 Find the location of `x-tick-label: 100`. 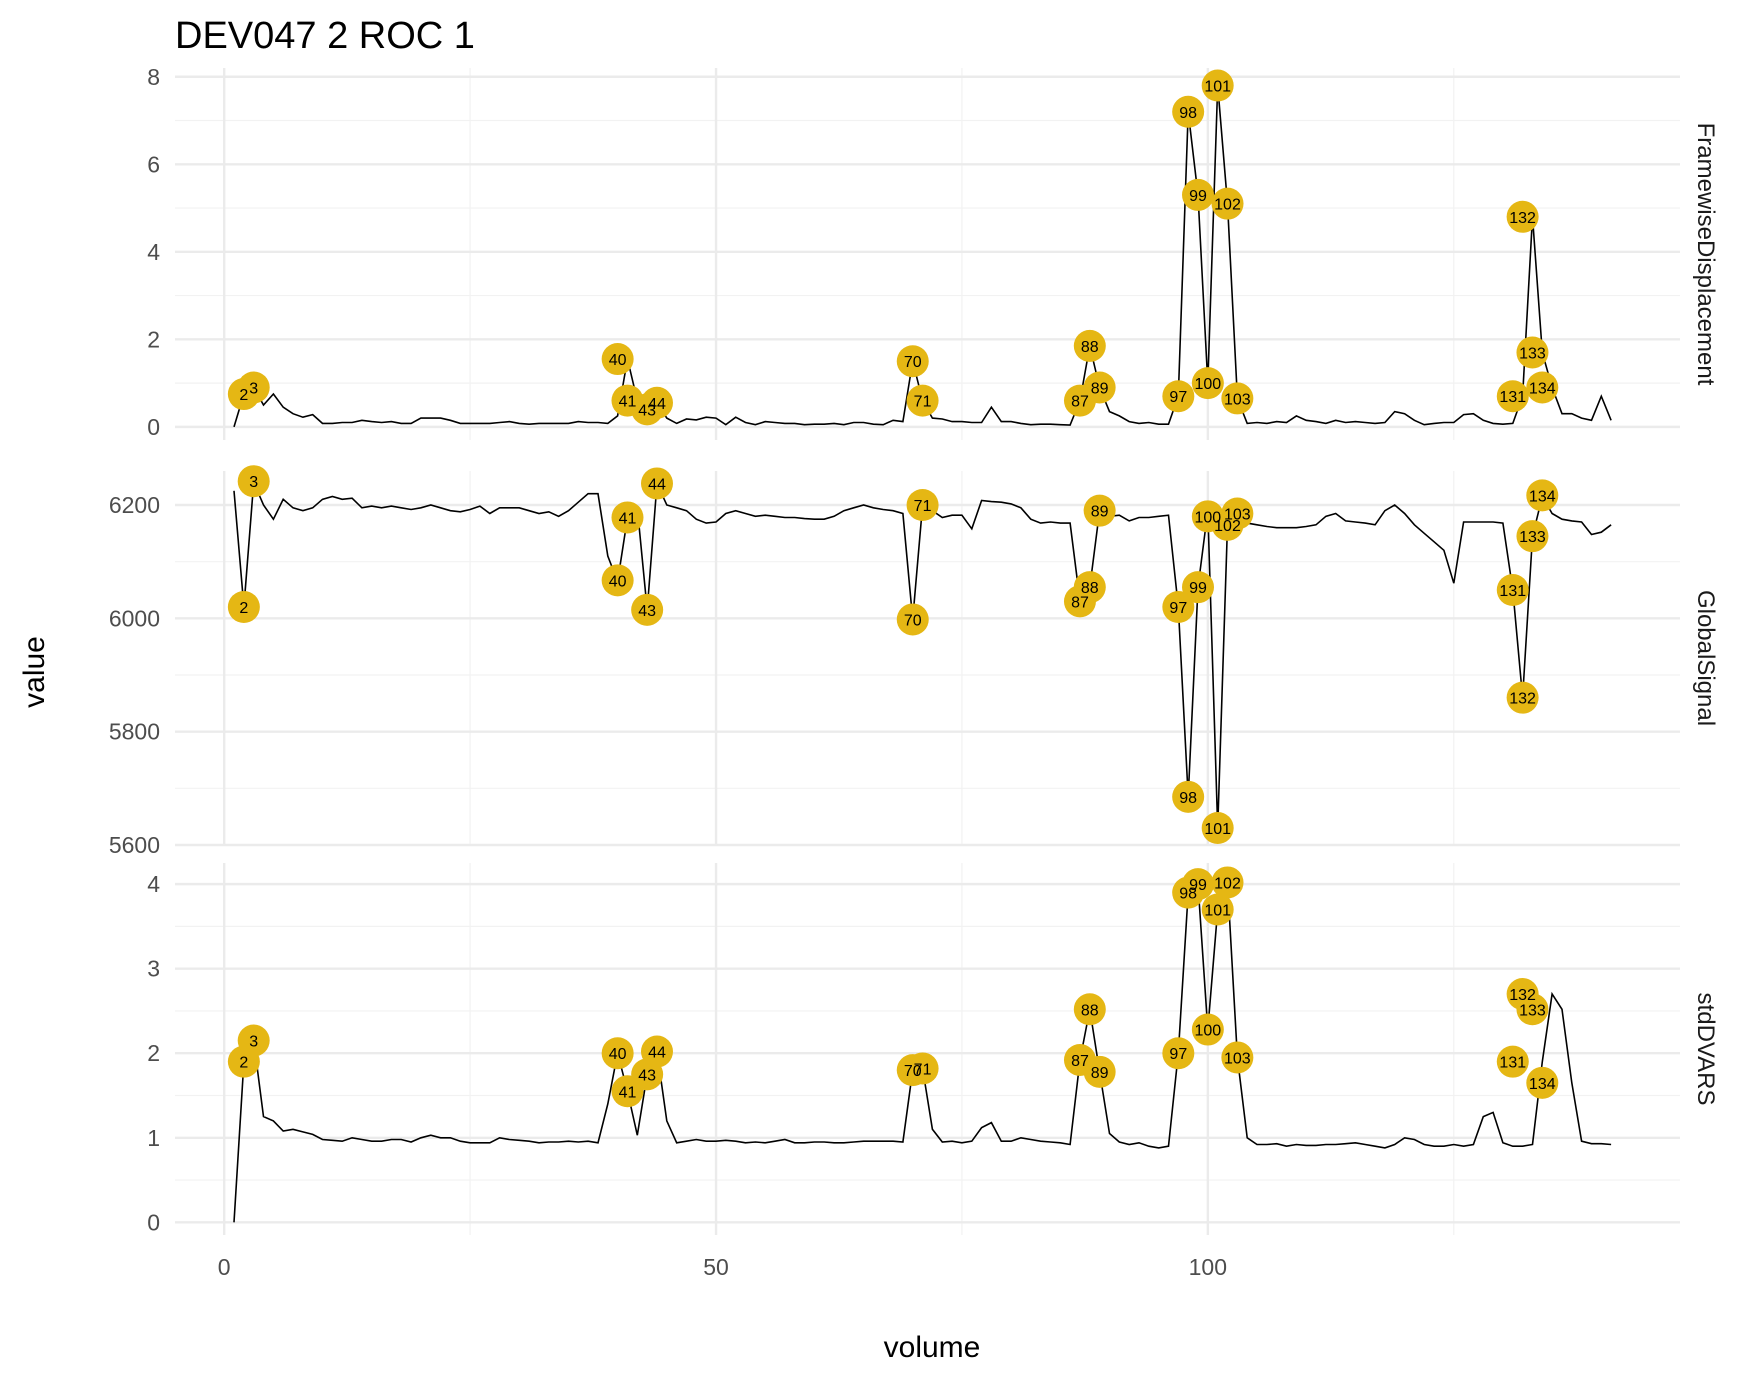

x-tick-label: 100 is located at coordinates (1208, 1267).